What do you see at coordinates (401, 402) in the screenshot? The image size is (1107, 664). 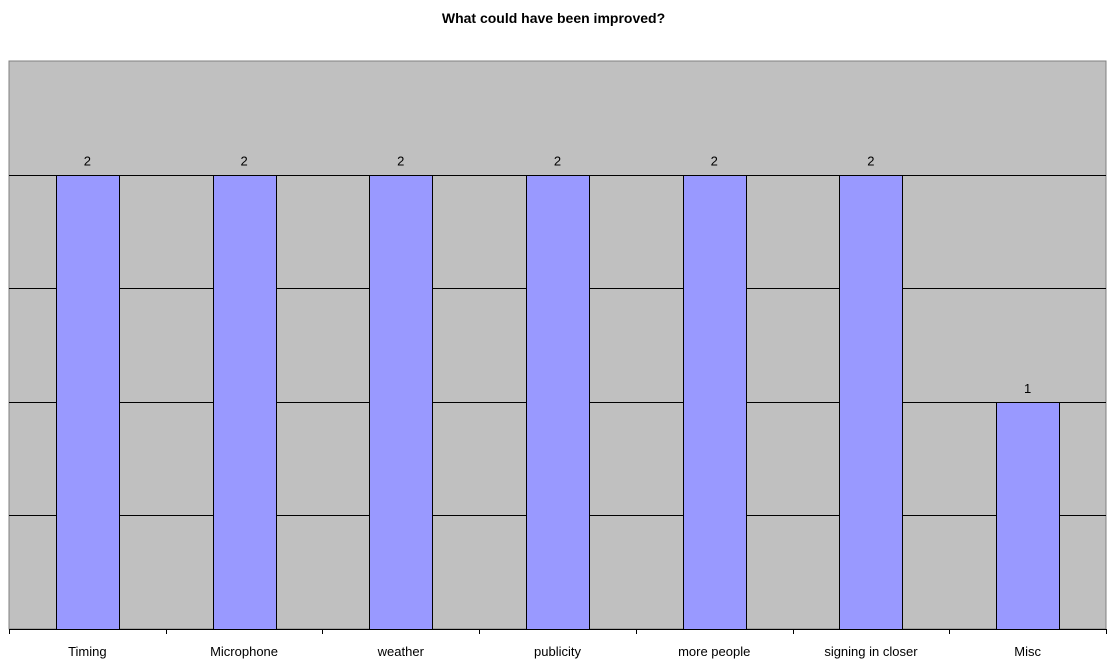 I see `bar-weather` at bounding box center [401, 402].